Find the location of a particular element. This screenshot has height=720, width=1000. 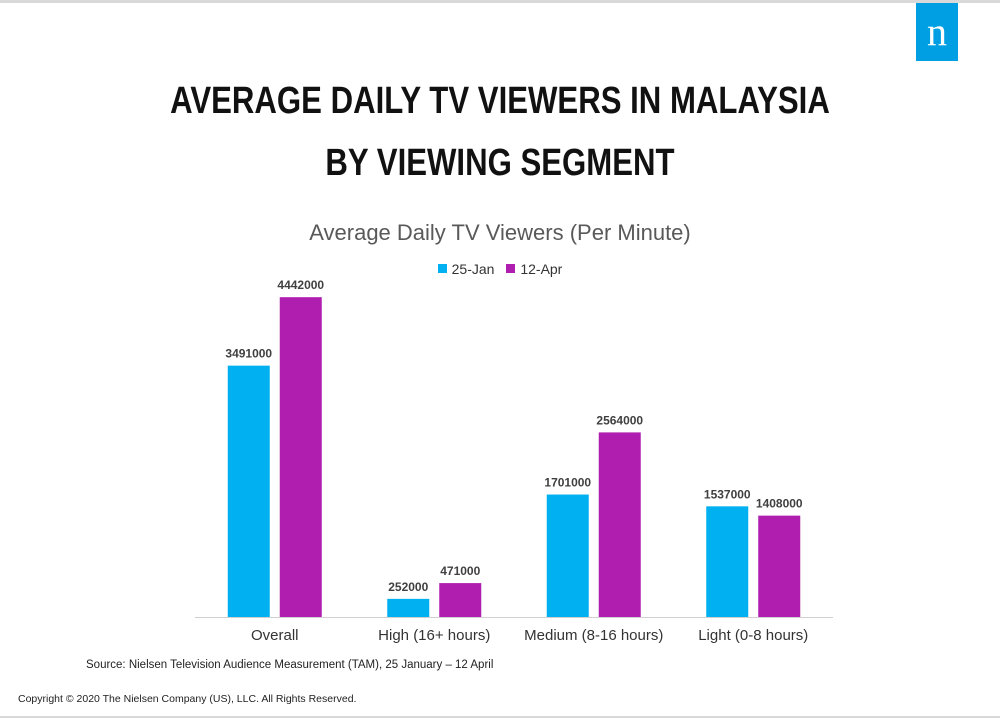

bottom-border is located at coordinates (500, 717).